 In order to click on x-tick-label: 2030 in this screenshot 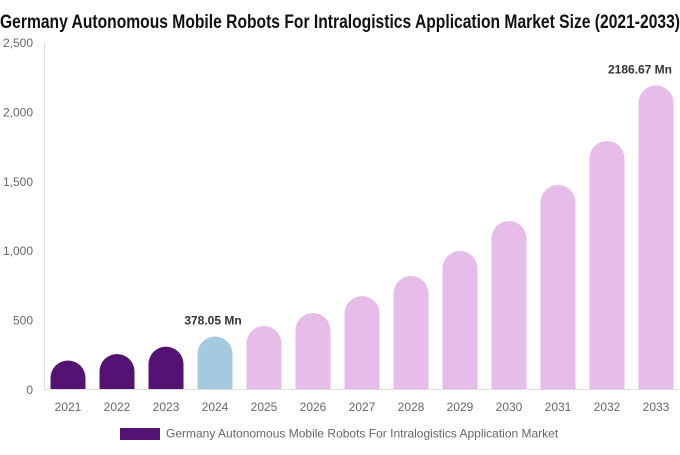, I will do `click(509, 407)`.